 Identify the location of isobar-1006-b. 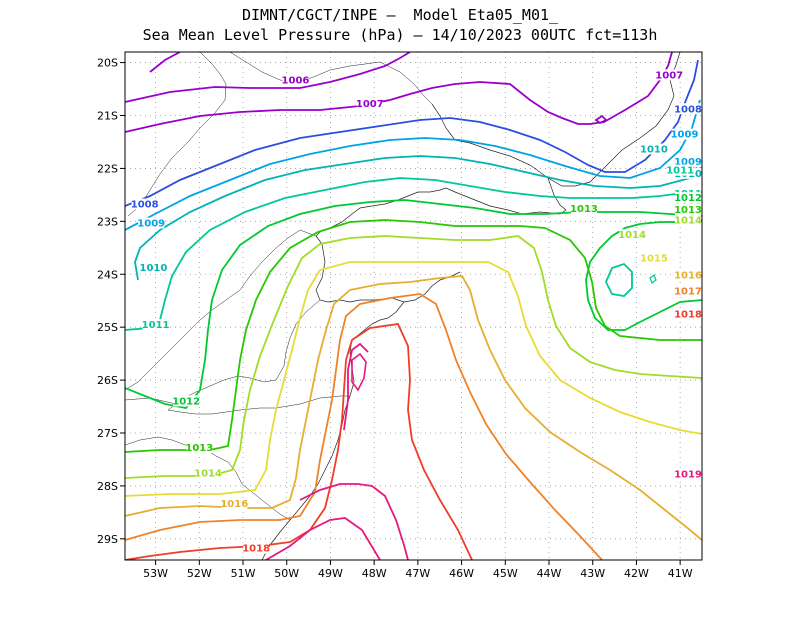
(268, 77).